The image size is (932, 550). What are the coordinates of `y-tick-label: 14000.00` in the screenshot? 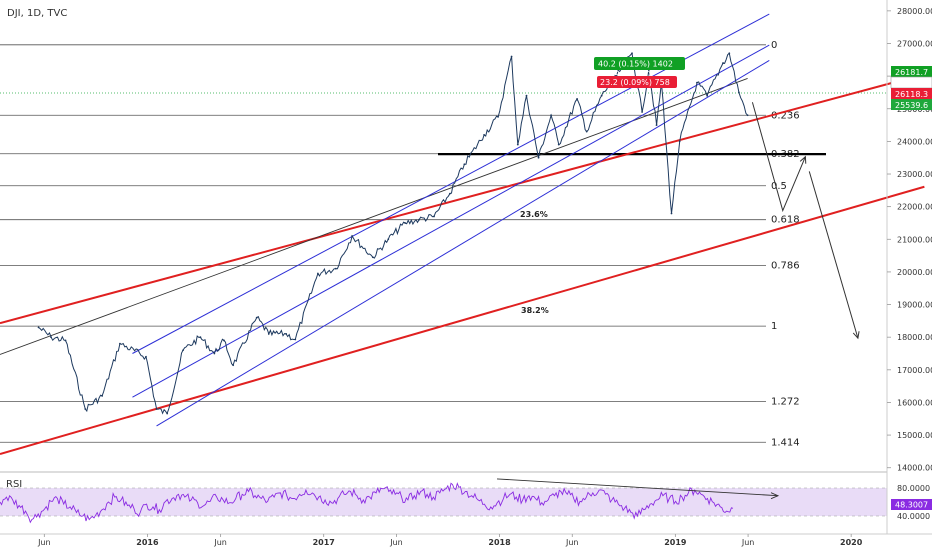 It's located at (914, 468).